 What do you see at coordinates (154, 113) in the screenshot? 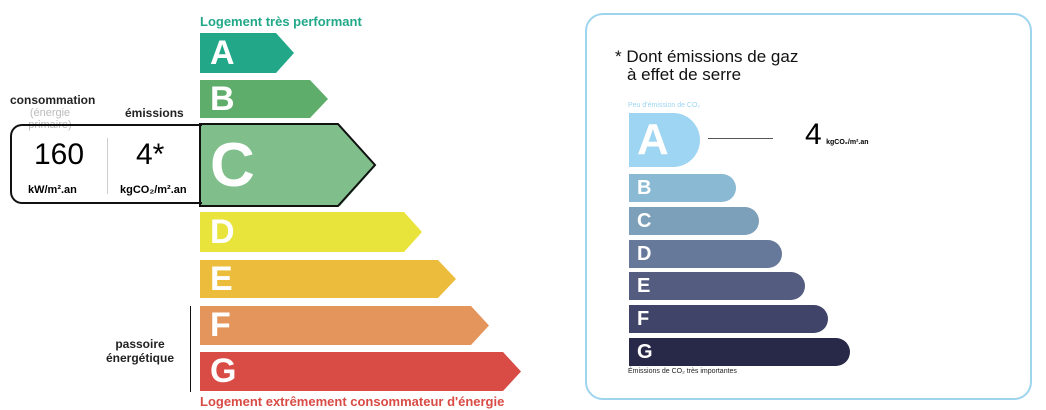
I see `emissions-label: émissions` at bounding box center [154, 113].